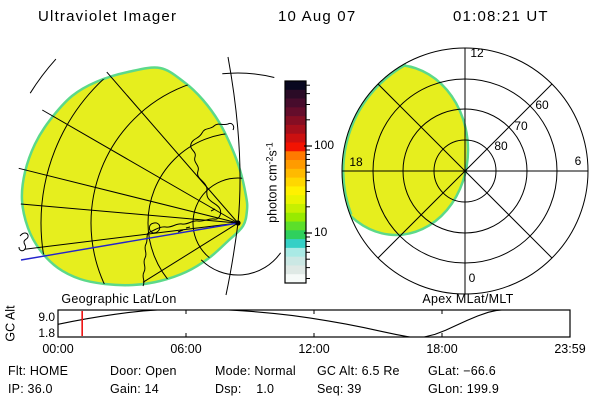 Image resolution: width=600 pixels, height=400 pixels. I want to click on status-door: Door: Open, so click(143, 371).